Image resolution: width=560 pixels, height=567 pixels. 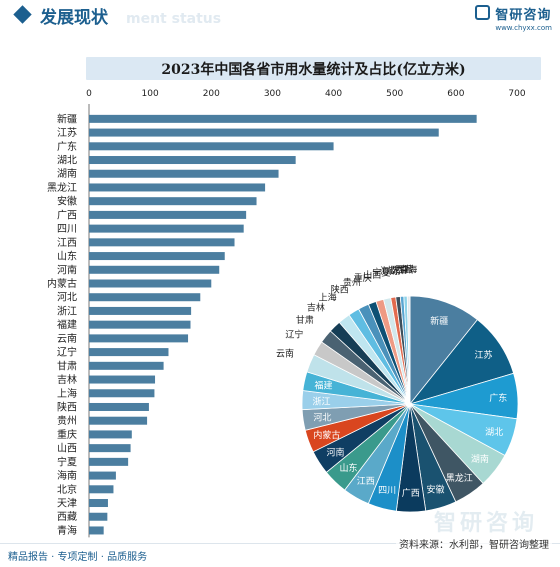 I want to click on y-category-label: 北京, so click(x=67, y=489).